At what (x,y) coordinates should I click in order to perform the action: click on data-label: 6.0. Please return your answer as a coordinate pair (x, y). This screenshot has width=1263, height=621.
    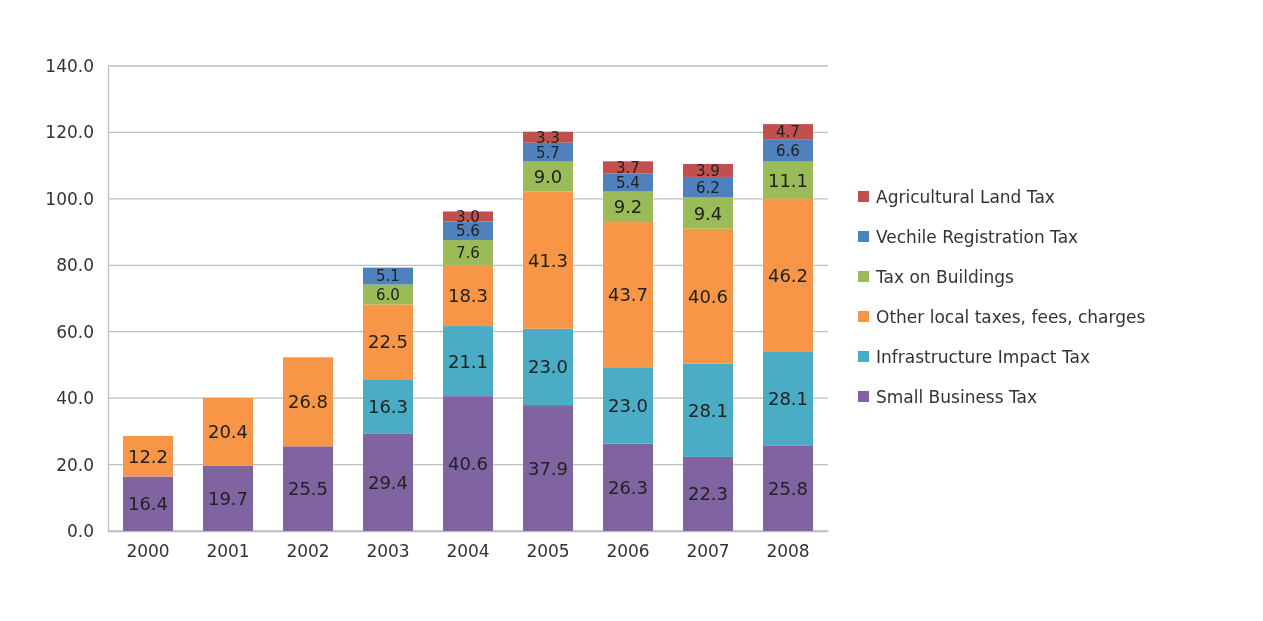
    Looking at the image, I should click on (388, 294).